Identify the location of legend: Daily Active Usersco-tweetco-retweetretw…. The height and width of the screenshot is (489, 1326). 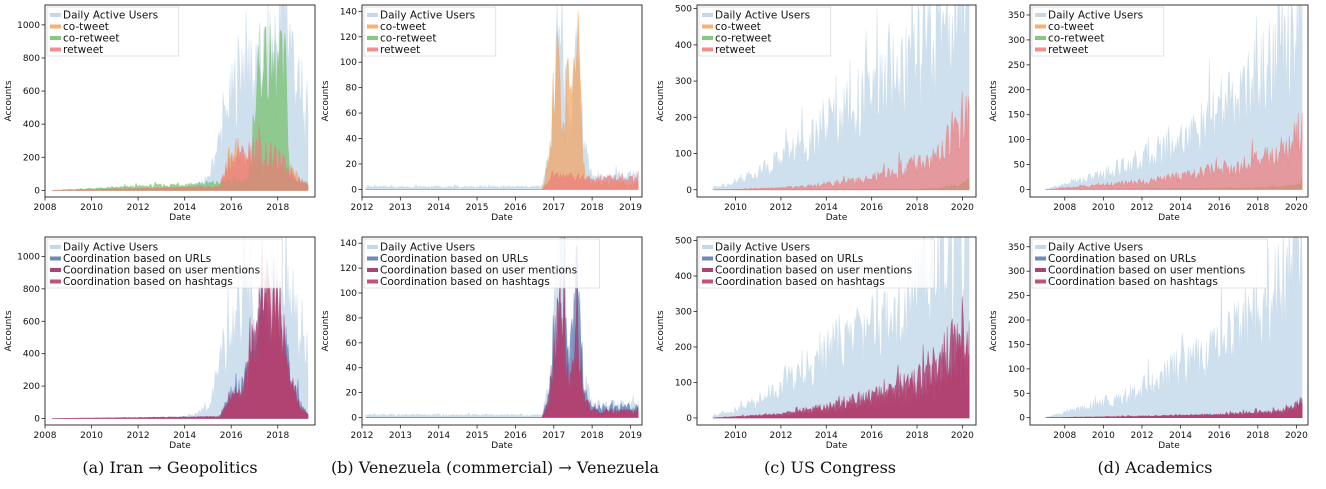
(765, 31).